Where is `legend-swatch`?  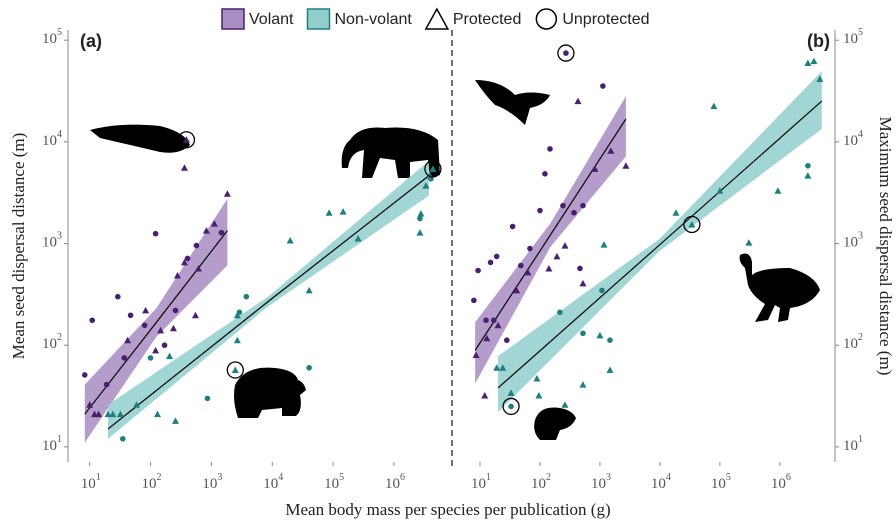
legend-swatch is located at coordinates (233, 19).